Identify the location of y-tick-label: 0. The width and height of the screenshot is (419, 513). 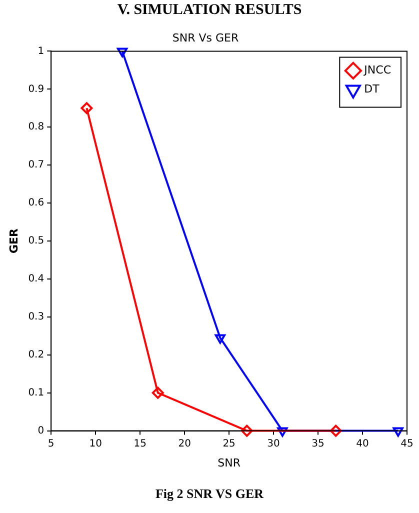
(41, 430).